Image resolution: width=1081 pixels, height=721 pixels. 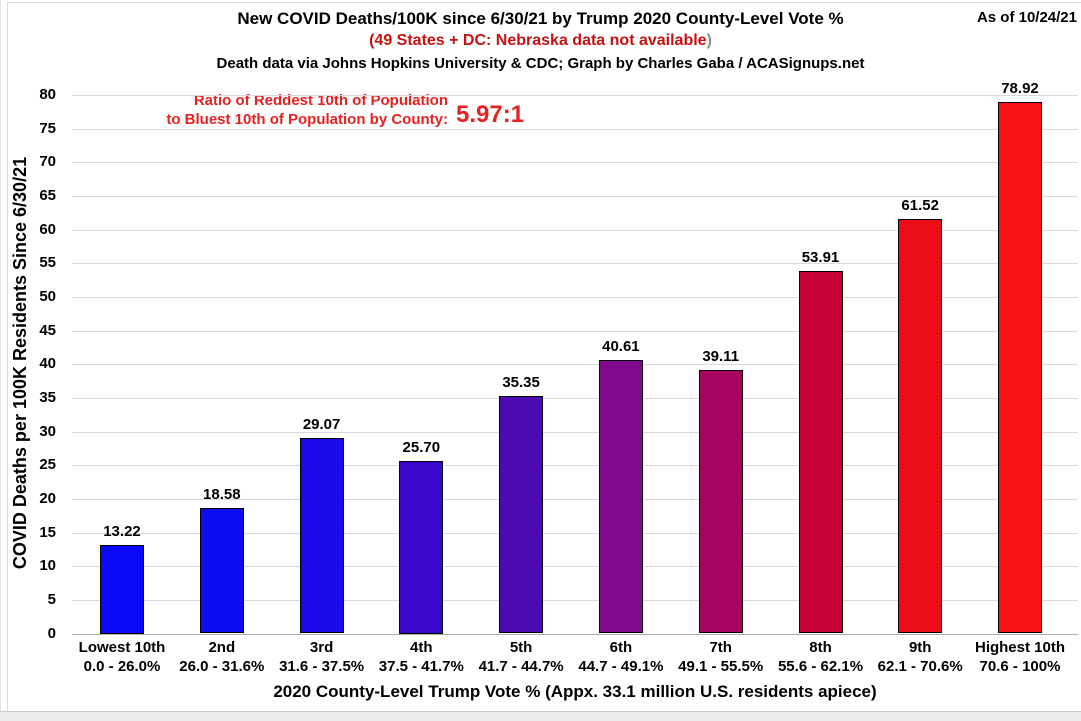 What do you see at coordinates (920, 666) in the screenshot?
I see `x-tick-range: 62.1 - 70.6%` at bounding box center [920, 666].